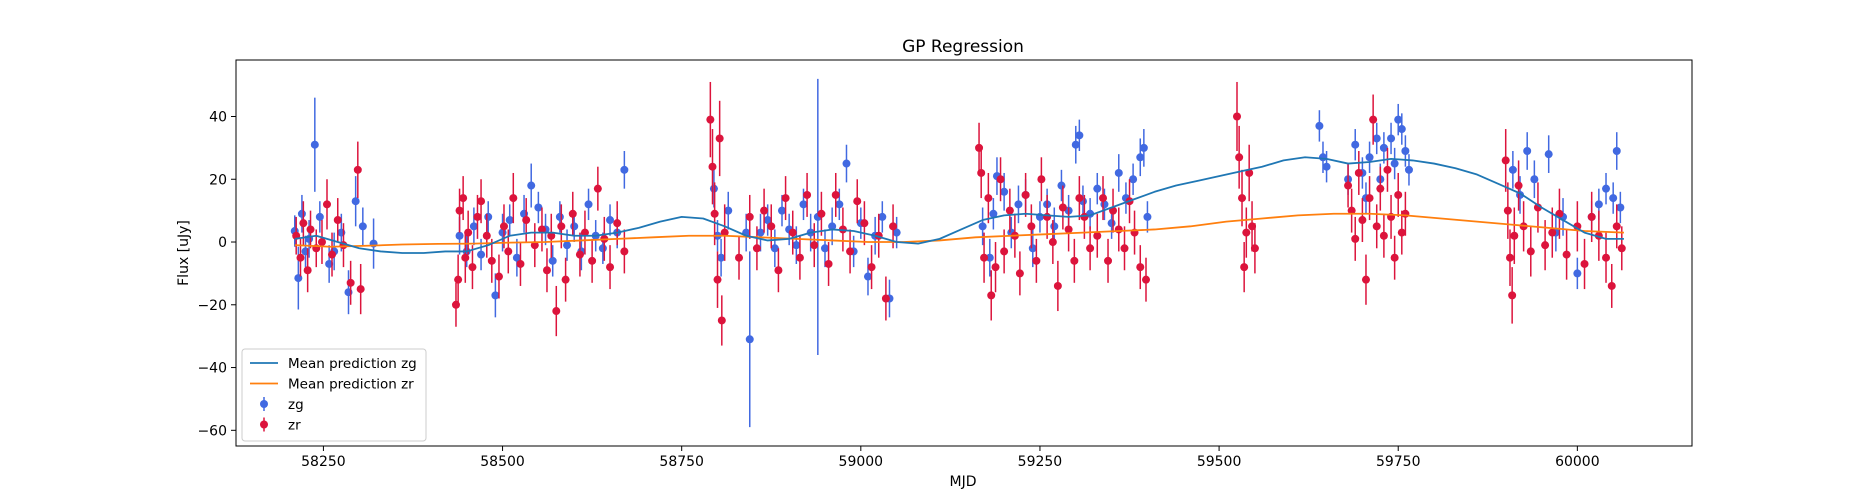 This screenshot has width=1875, height=500. What do you see at coordinates (334, 395) in the screenshot?
I see `legend-box` at bounding box center [334, 395].